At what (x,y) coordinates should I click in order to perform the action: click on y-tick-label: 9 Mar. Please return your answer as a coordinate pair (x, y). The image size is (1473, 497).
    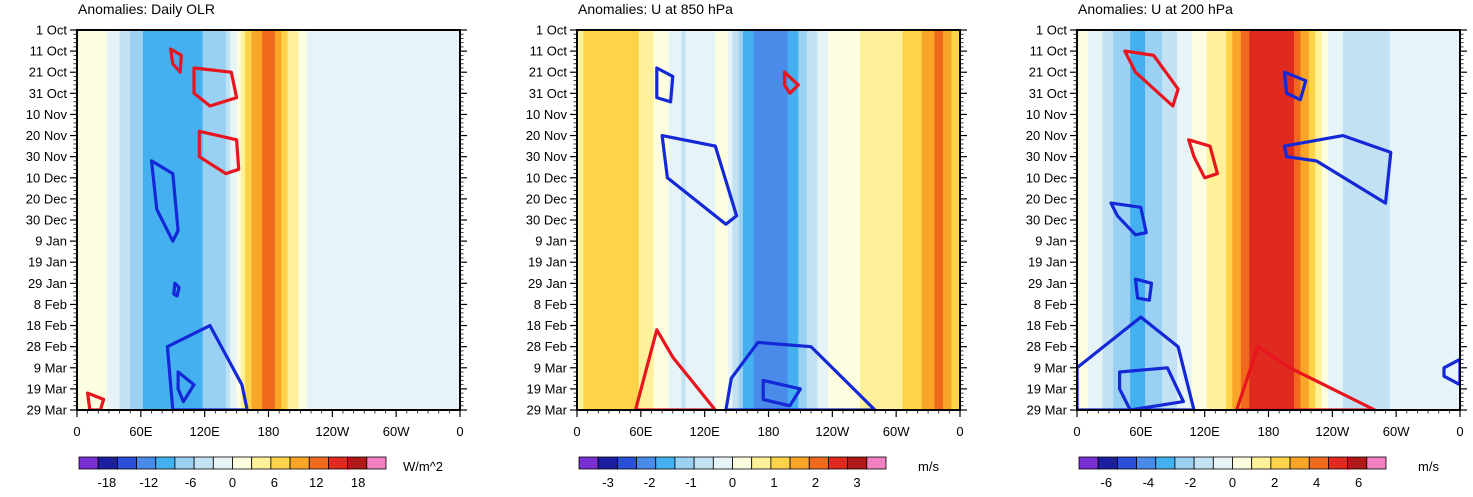
    Looking at the image, I should click on (51, 367).